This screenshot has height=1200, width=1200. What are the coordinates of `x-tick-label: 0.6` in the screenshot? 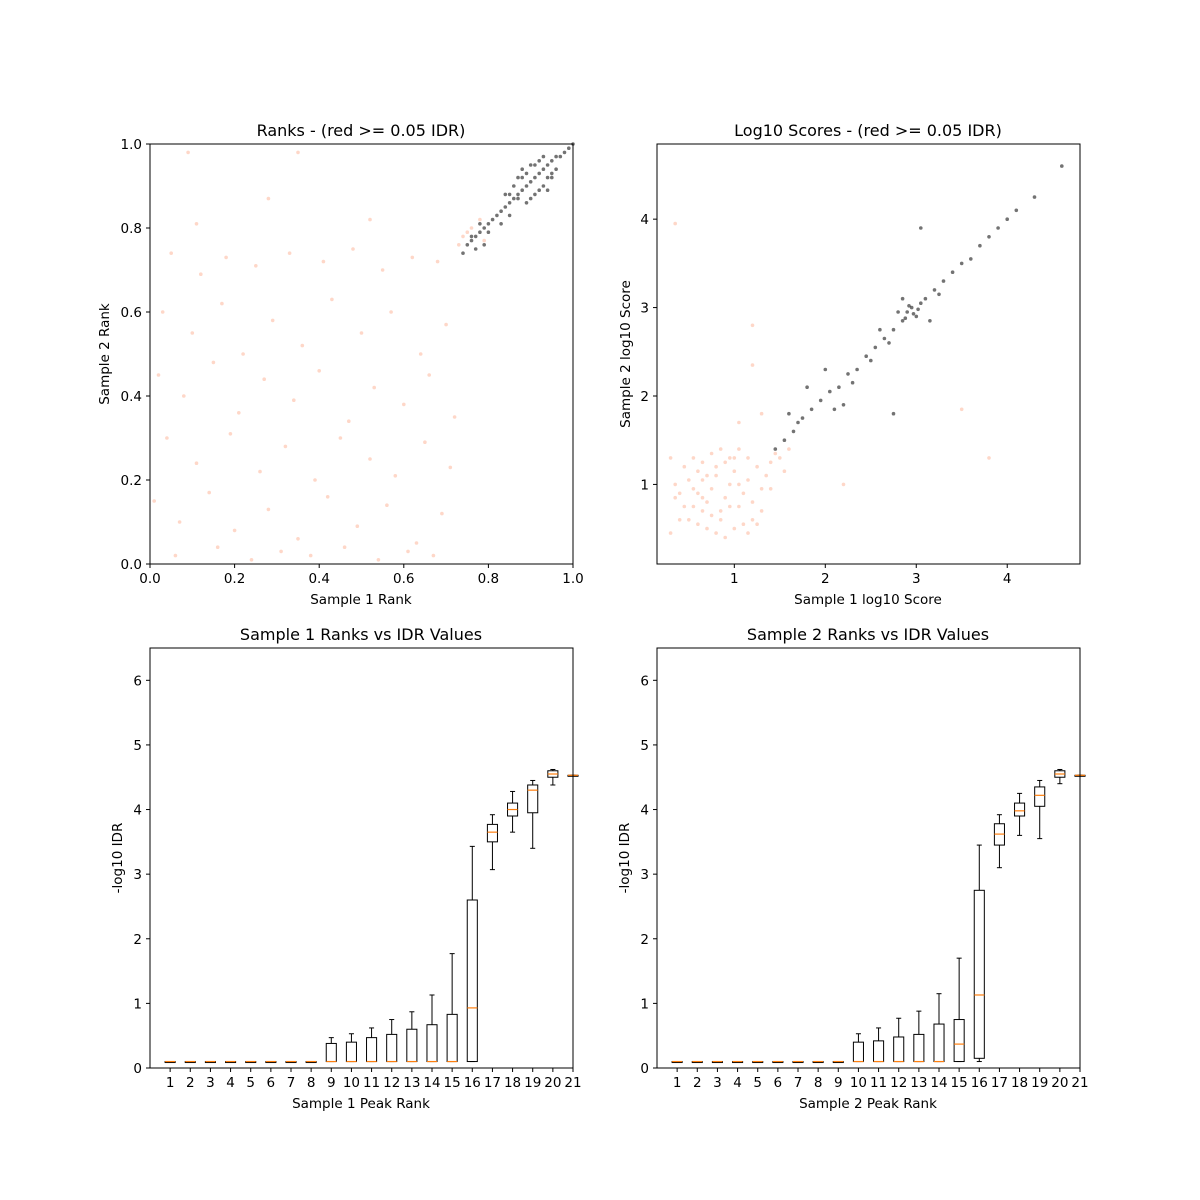 It's located at (403, 579).